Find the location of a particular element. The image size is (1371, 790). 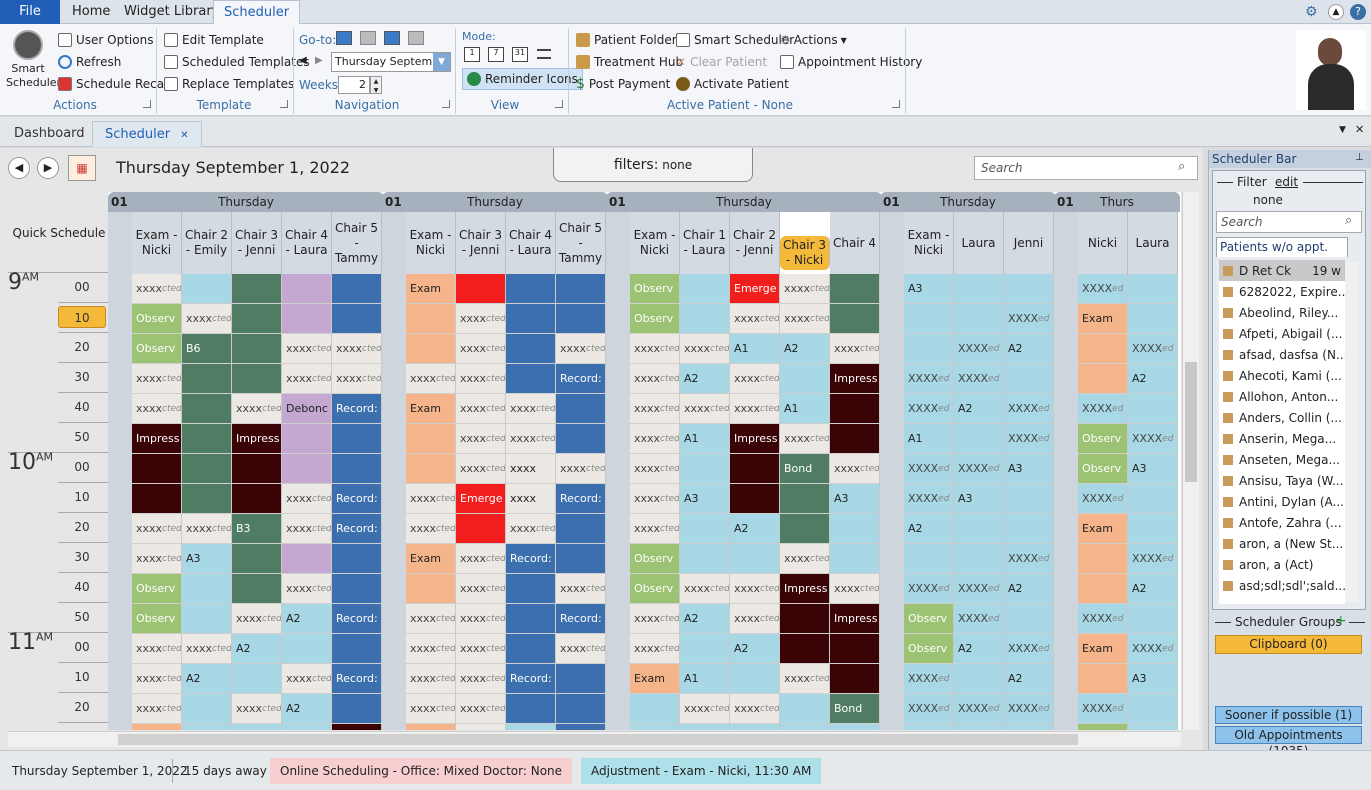

time-slot-label: 50 is located at coordinates (82, 437).